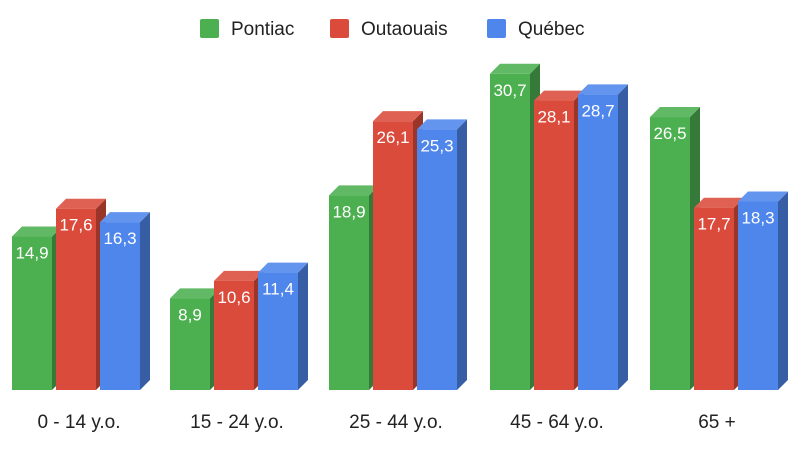  I want to click on legend-label-pontiac: Pontiac, so click(262, 29).